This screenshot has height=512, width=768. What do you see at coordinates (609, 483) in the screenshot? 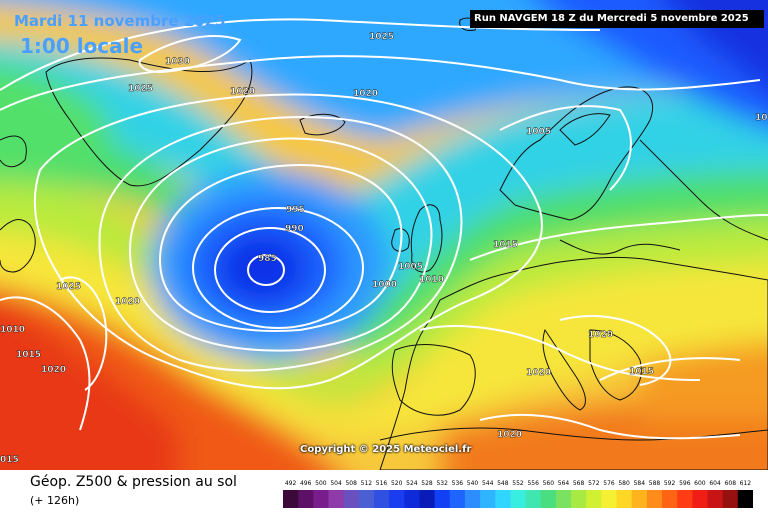
I see `colorbar-tick-label: 576` at bounding box center [609, 483].